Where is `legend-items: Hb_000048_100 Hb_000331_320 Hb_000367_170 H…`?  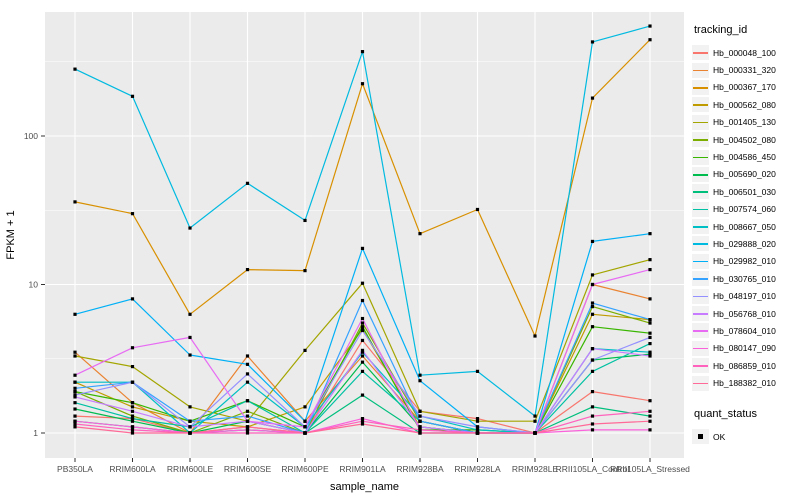
legend-items: Hb_000048_100 Hb_000331_320 Hb_000367_170 H… is located at coordinates (745, 218).